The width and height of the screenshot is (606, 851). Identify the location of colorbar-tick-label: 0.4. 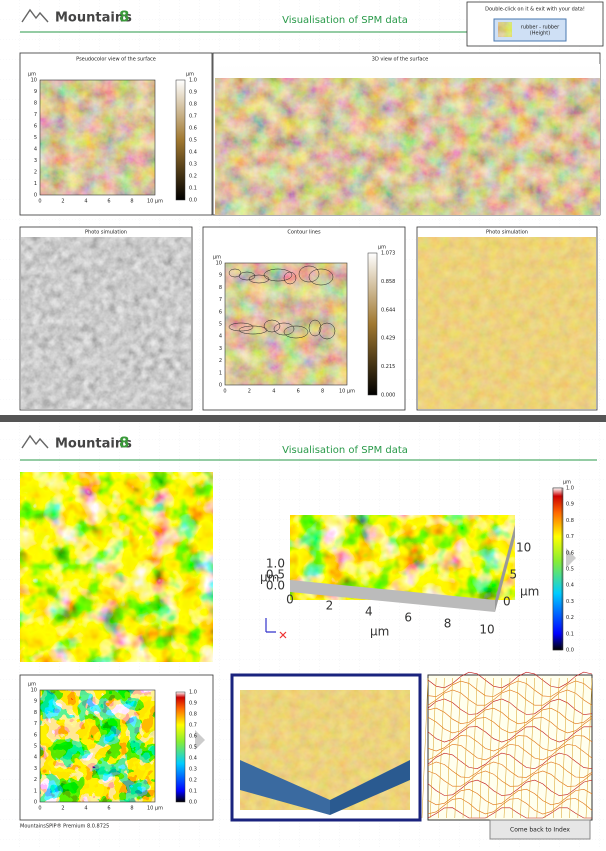
(193, 759).